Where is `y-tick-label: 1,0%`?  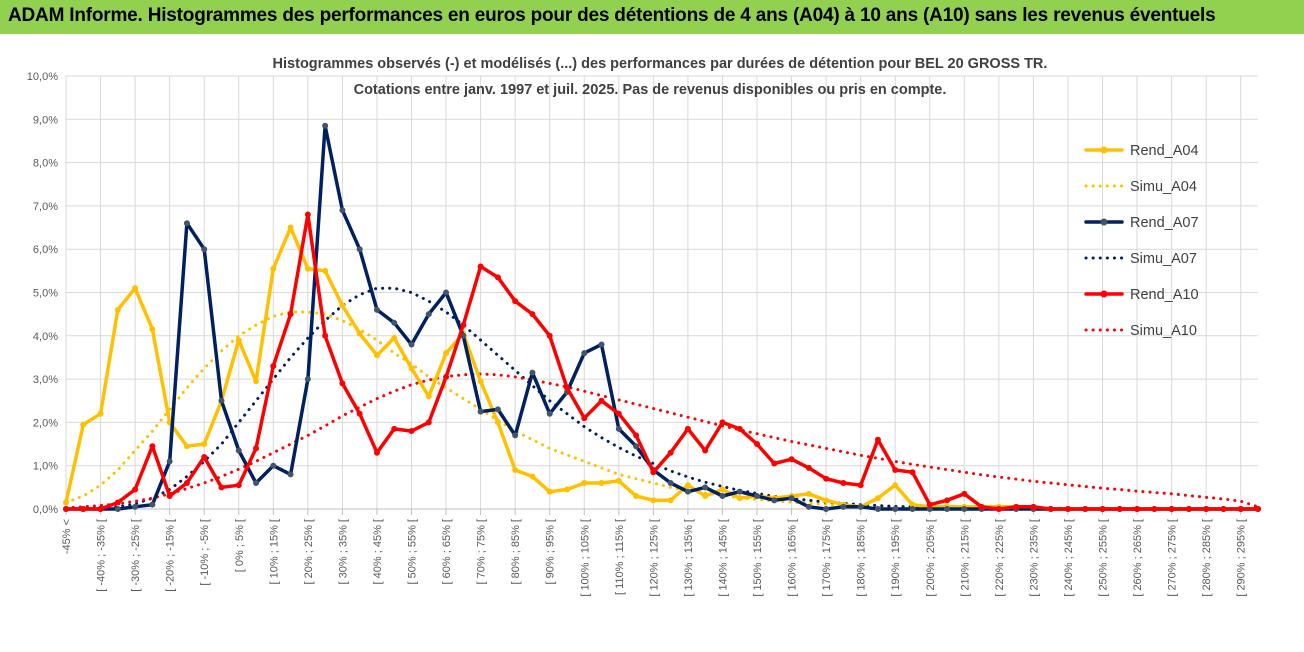 y-tick-label: 1,0% is located at coordinates (45, 467).